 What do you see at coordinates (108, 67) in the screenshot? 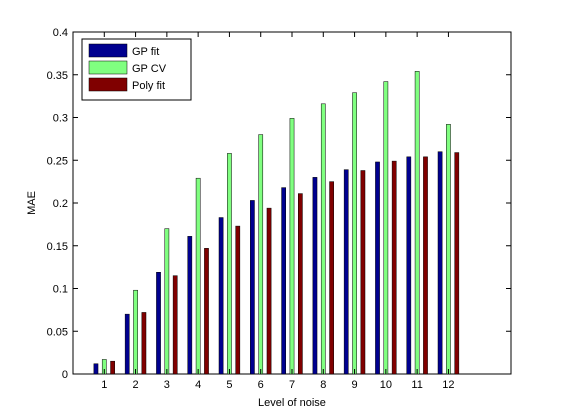
I see `legend-swatch-gp-cv` at bounding box center [108, 67].